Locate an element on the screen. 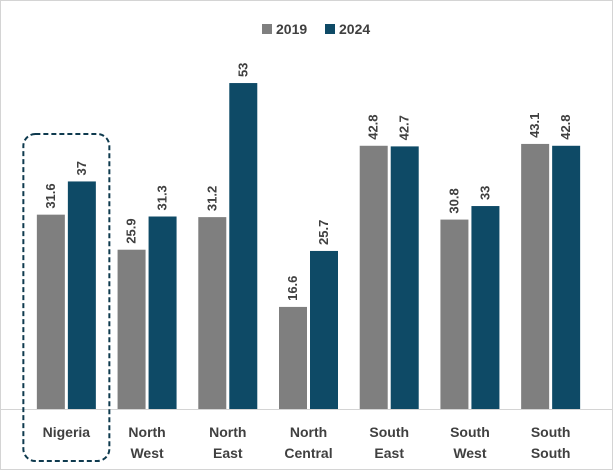 The height and width of the screenshot is (471, 613). legend: 2019 2024 is located at coordinates (316, 29).